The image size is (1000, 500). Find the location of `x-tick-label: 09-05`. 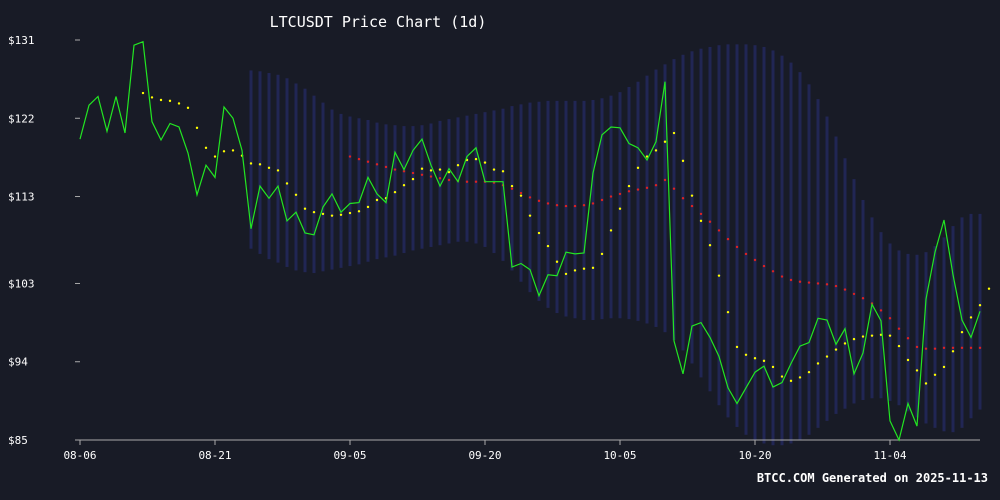

x-tick-label: 09-05 is located at coordinates (349, 455).